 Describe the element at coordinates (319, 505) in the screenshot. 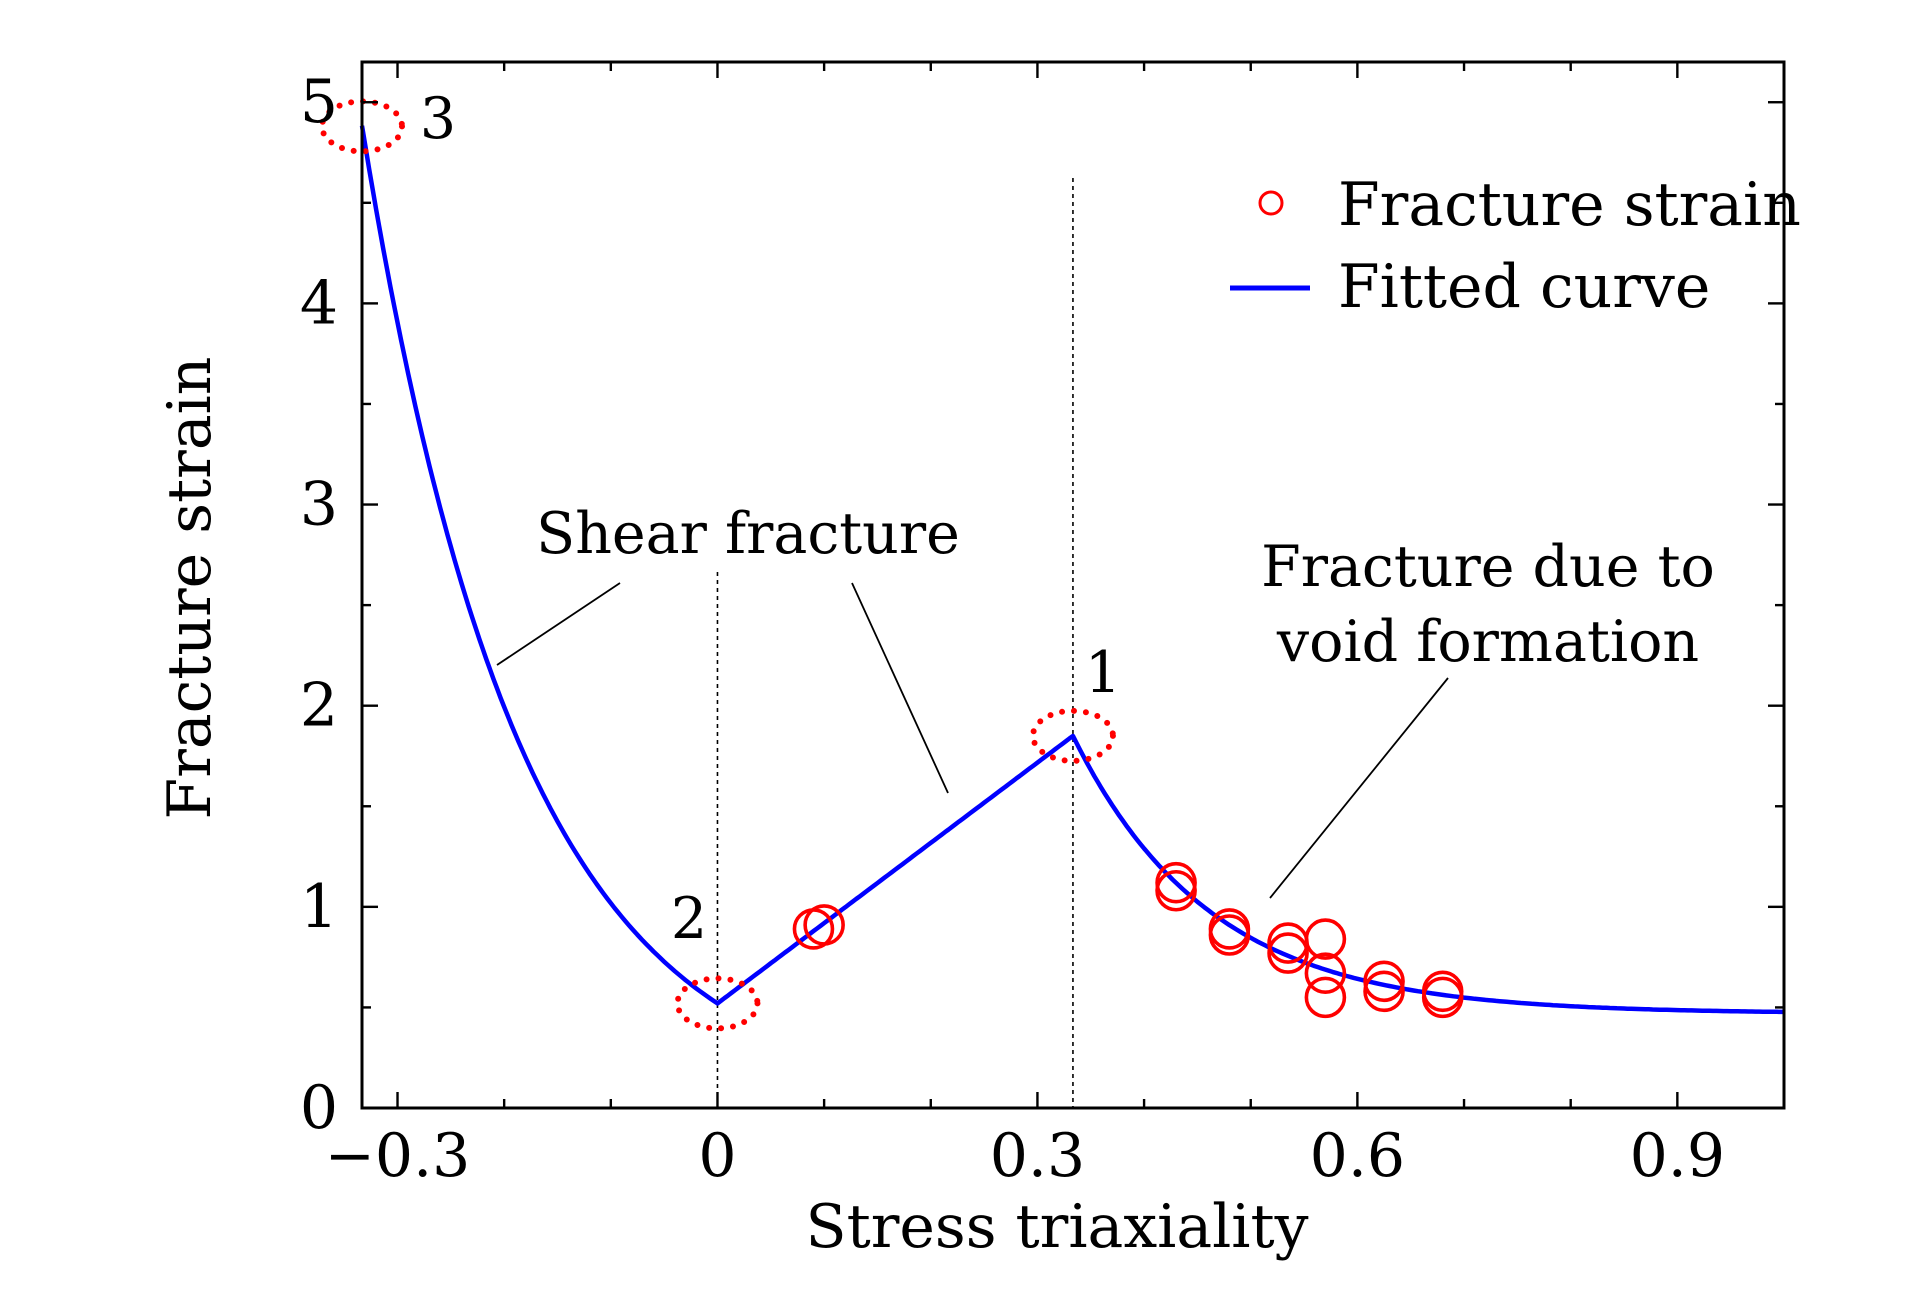

I see `y-tick-label: 3` at that location.